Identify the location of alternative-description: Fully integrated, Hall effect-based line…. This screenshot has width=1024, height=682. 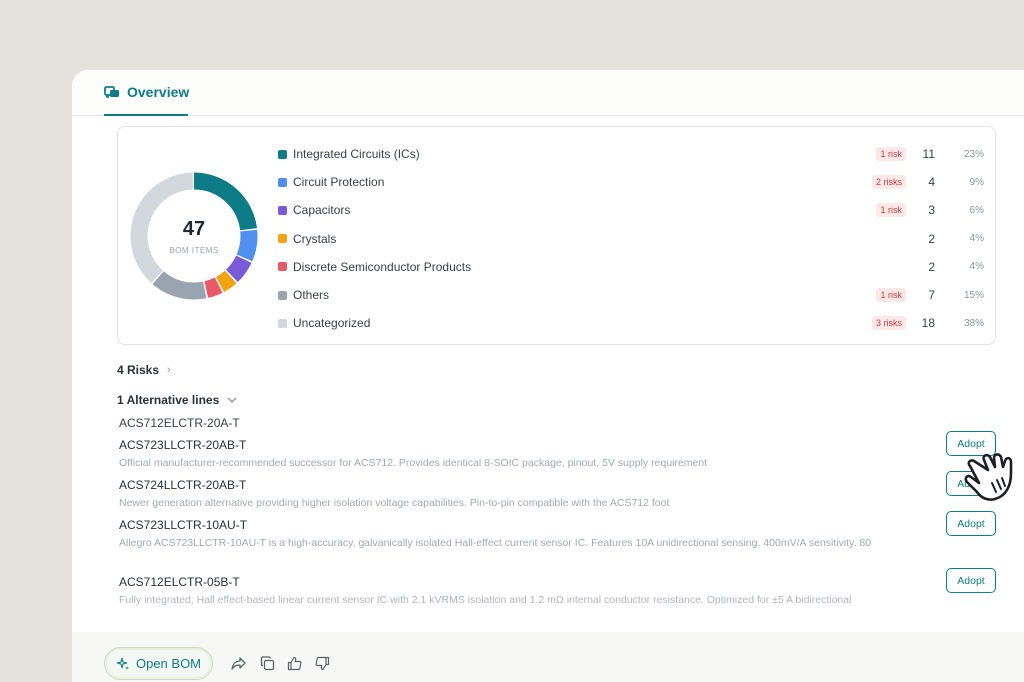
(485, 600).